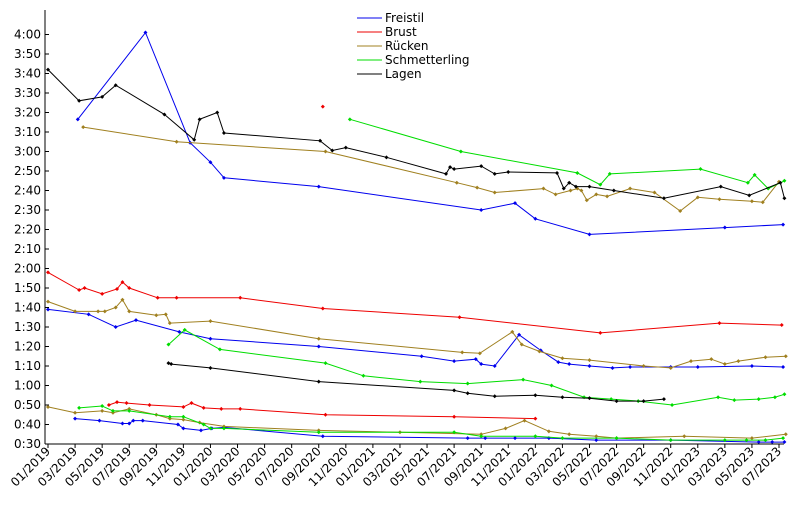 The height and width of the screenshot is (505, 800). I want to click on y-tick-label: 0:40, so click(27, 425).